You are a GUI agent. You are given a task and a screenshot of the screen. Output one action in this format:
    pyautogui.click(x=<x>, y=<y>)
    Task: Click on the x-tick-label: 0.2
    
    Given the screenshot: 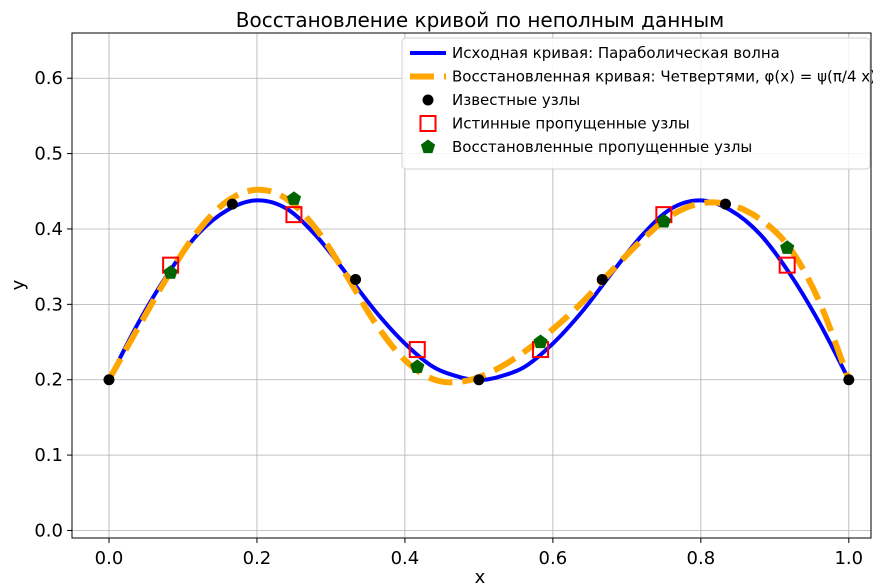 What is the action you would take?
    pyautogui.click(x=257, y=558)
    